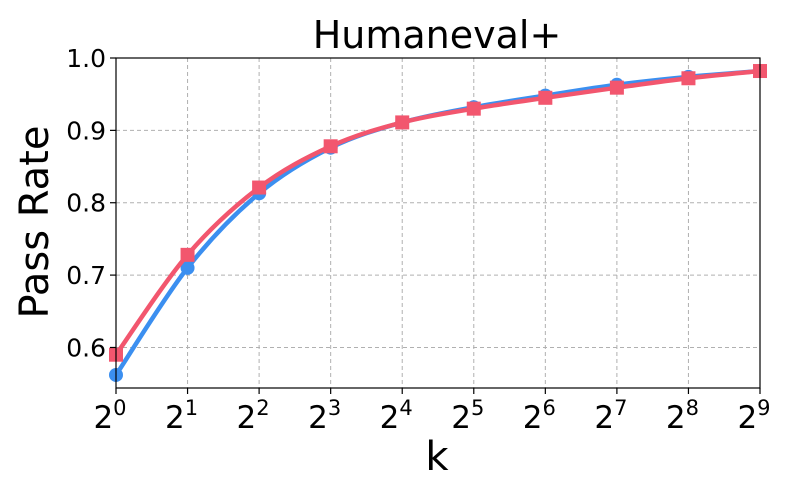  Describe the element at coordinates (253, 416) in the screenshot. I see `x-tick-label: 22` at that location.